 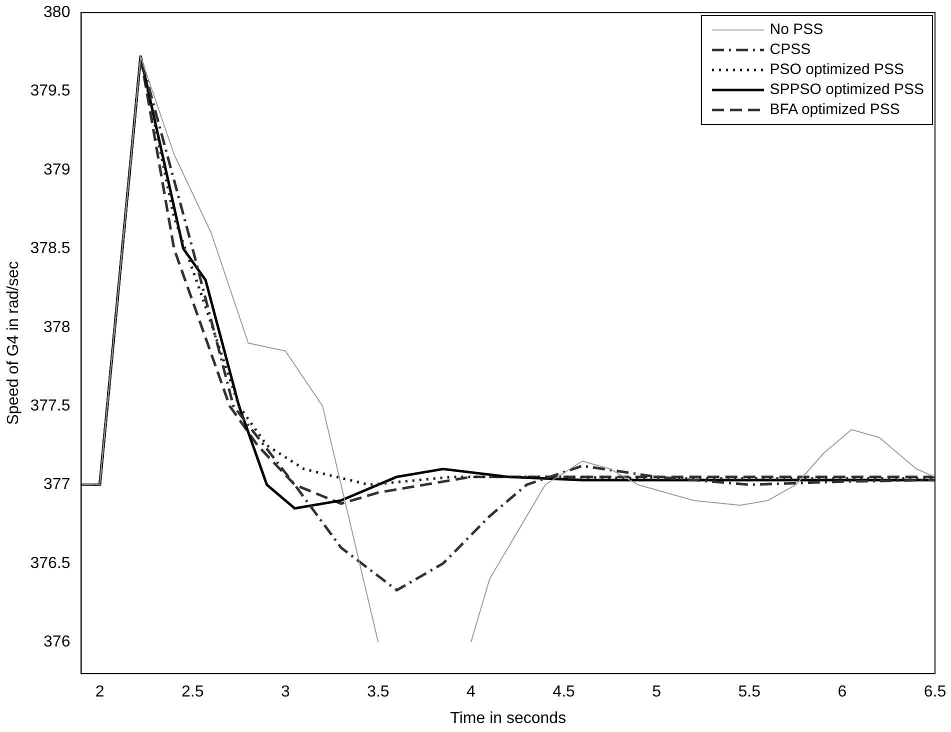 I want to click on x-tick-label: 2, so click(x=99, y=692).